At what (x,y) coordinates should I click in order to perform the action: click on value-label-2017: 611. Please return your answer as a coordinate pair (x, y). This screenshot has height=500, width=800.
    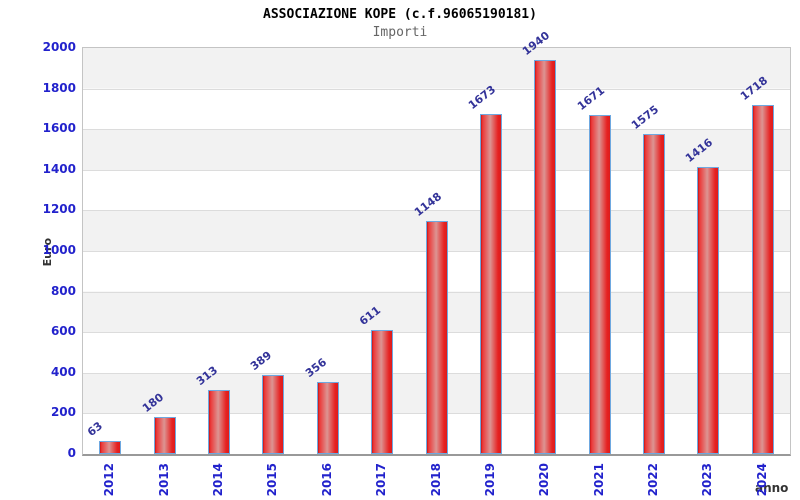
    Looking at the image, I should click on (370, 315).